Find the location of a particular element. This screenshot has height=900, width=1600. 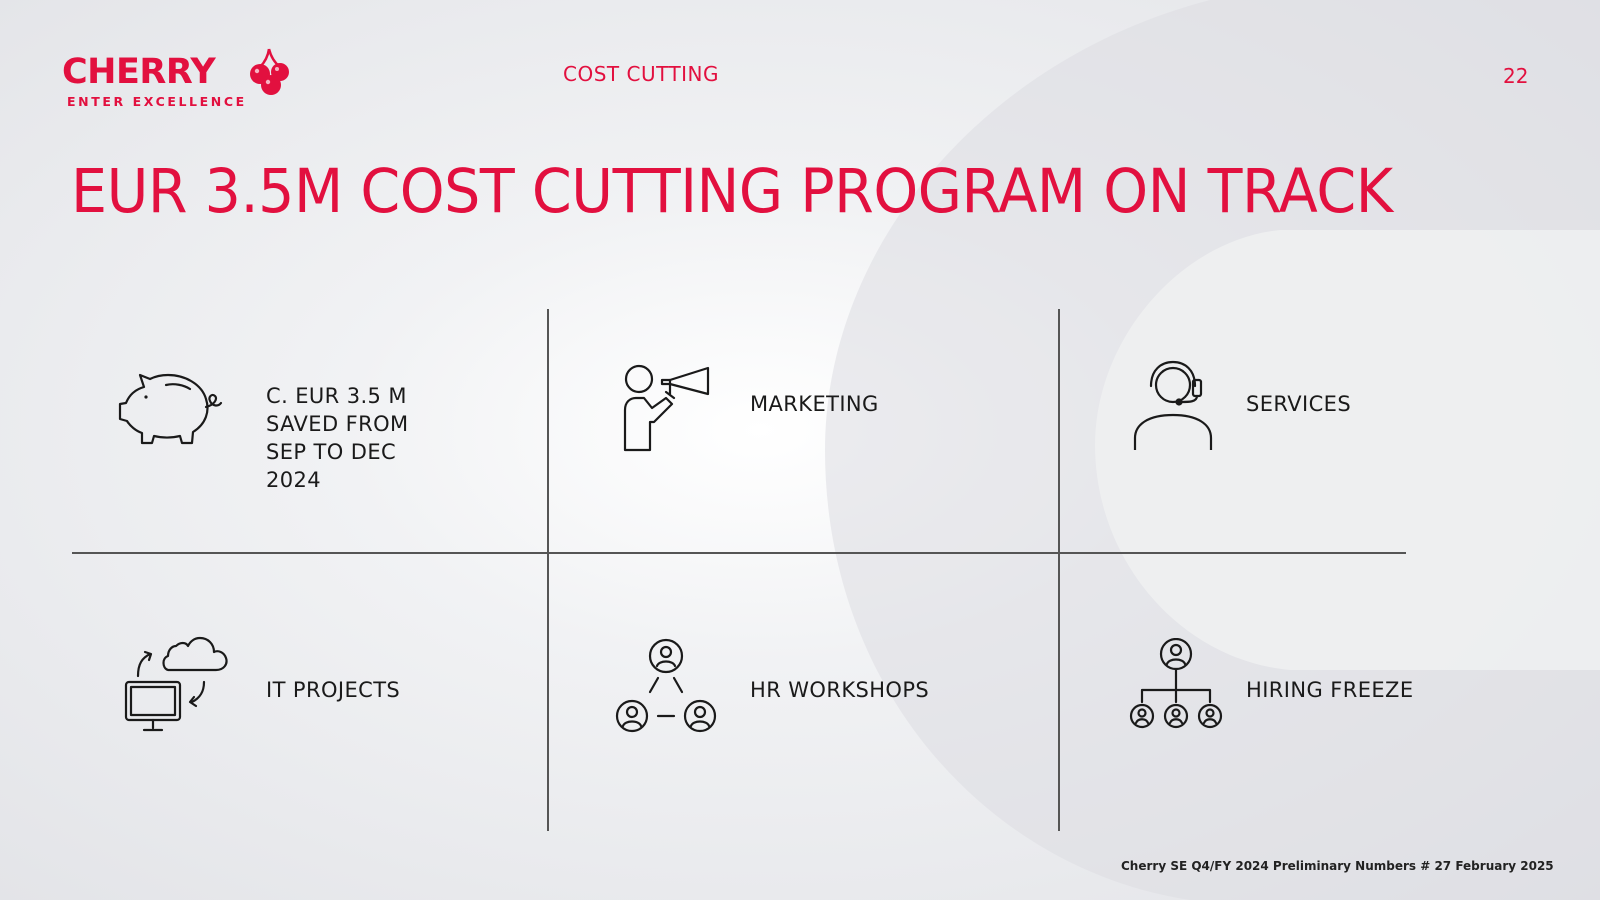

slide-title: EUR 3.5M COST CUTTING PROGRAM ON TRACK is located at coordinates (732, 191).